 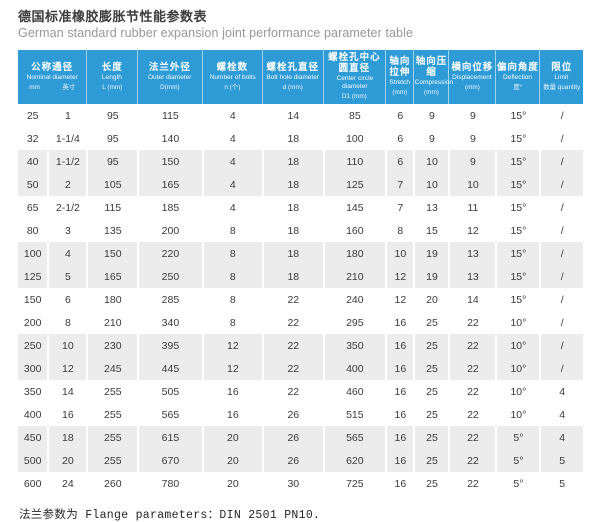 I want to click on table-cell: 600, so click(x=33, y=483).